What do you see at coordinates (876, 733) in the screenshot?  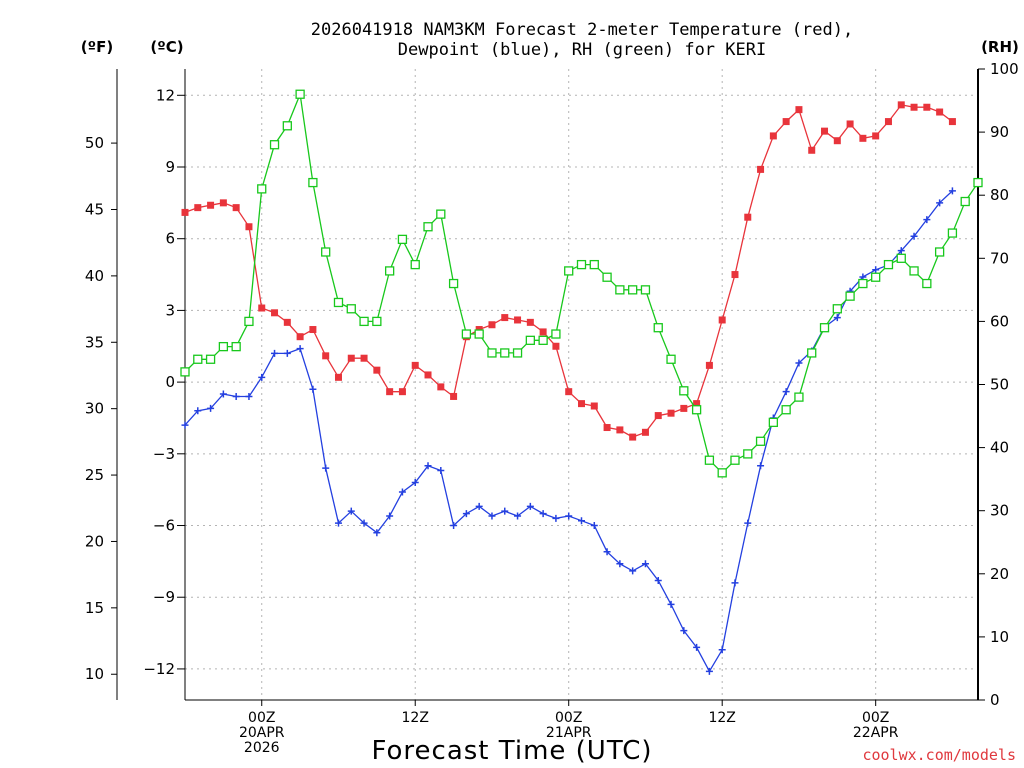 I see `time-tick-label: 22APR` at bounding box center [876, 733].